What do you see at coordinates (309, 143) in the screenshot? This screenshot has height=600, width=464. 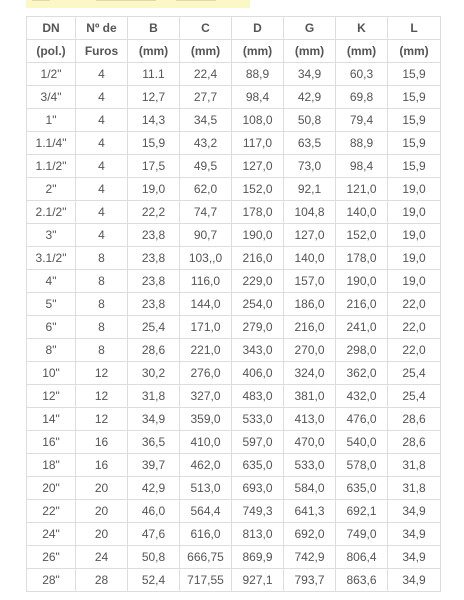 I see `cell-g: 63,5` at bounding box center [309, 143].